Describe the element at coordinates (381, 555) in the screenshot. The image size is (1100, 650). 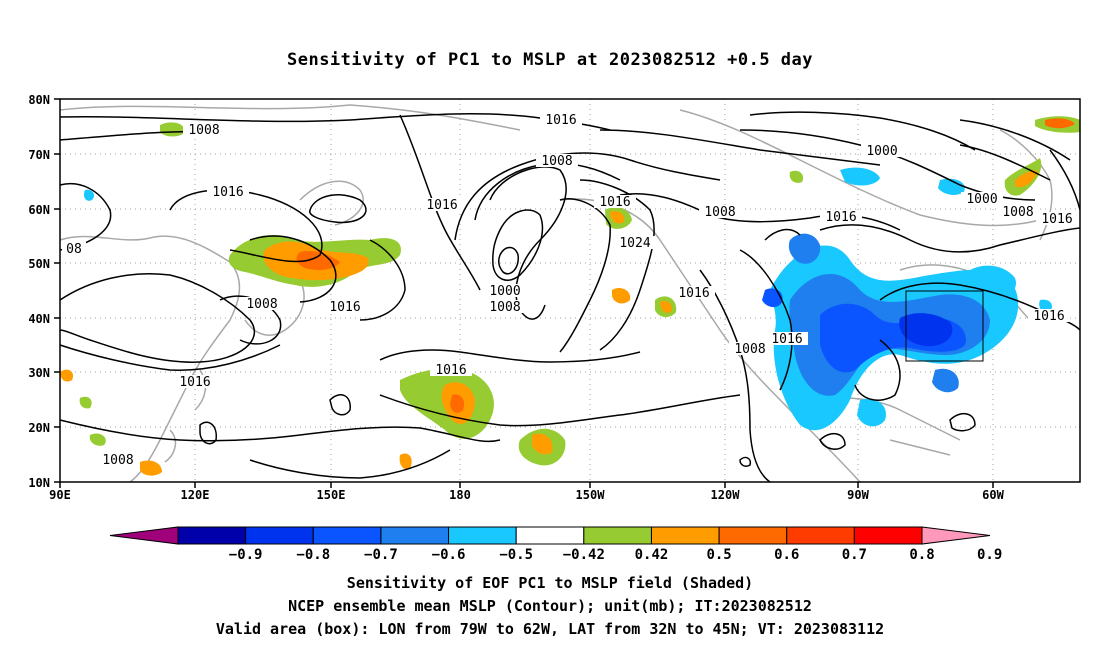
I see `colorbar-label: −0.7` at that location.